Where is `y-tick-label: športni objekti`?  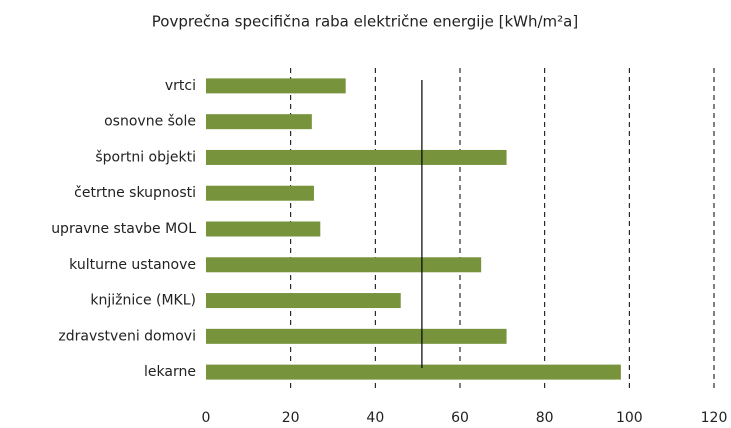 y-tick-label: športni objekti is located at coordinates (145, 157).